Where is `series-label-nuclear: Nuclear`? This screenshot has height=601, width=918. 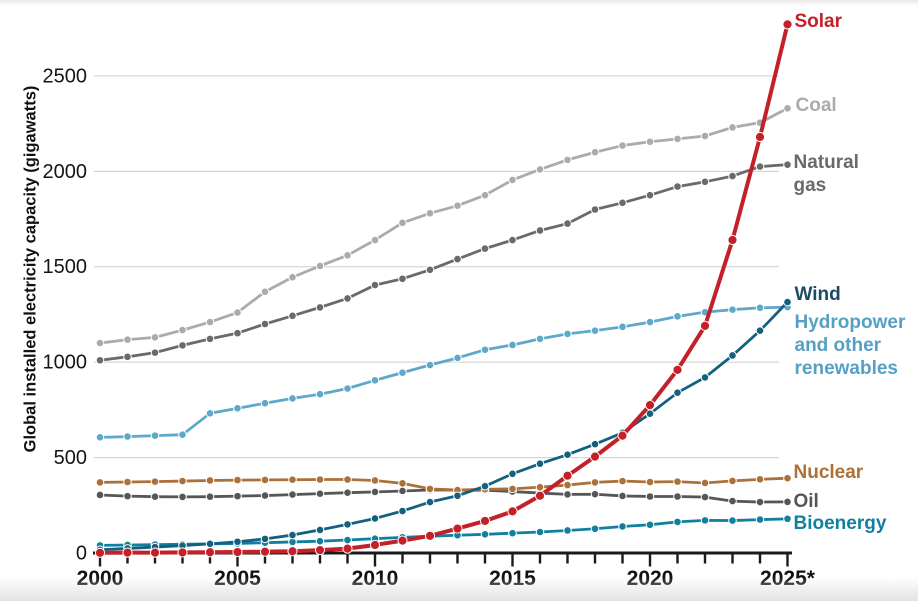
series-label-nuclear: Nuclear is located at coordinates (828, 473).